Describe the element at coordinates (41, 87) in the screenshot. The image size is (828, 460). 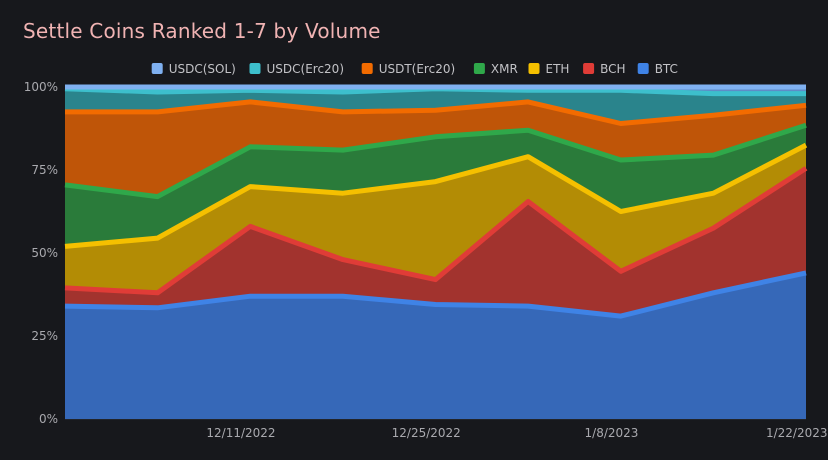
I see `y-tick-label: 100%` at that location.